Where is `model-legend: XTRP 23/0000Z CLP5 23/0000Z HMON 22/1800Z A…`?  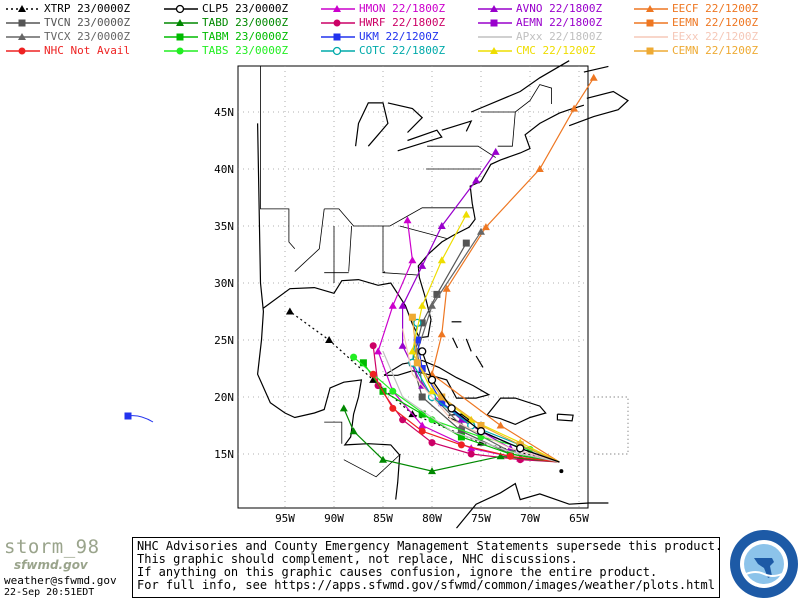
model-legend: XTRP 23/0000Z CLP5 23/0000Z HMON 22/1800Z A… is located at coordinates (400, 29).